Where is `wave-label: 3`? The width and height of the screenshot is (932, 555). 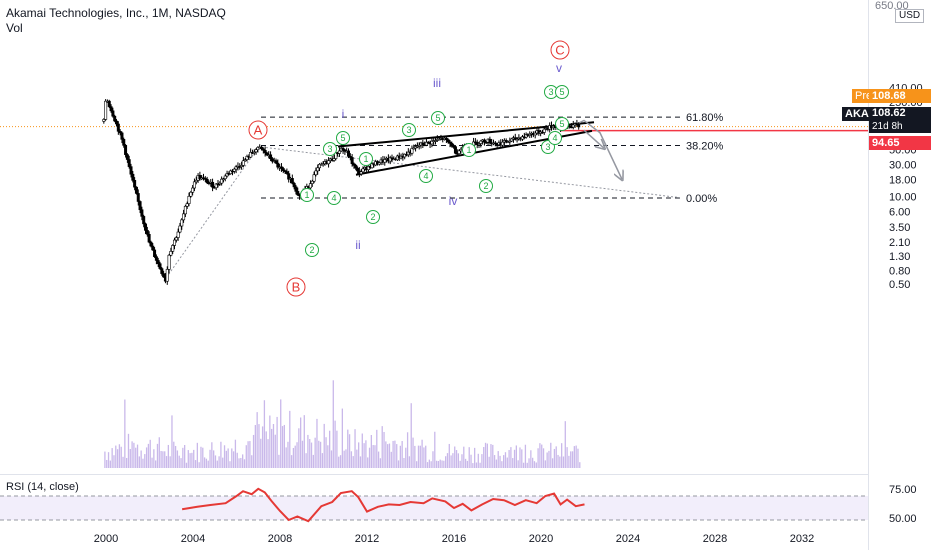
wave-label: 3 is located at coordinates (330, 149).